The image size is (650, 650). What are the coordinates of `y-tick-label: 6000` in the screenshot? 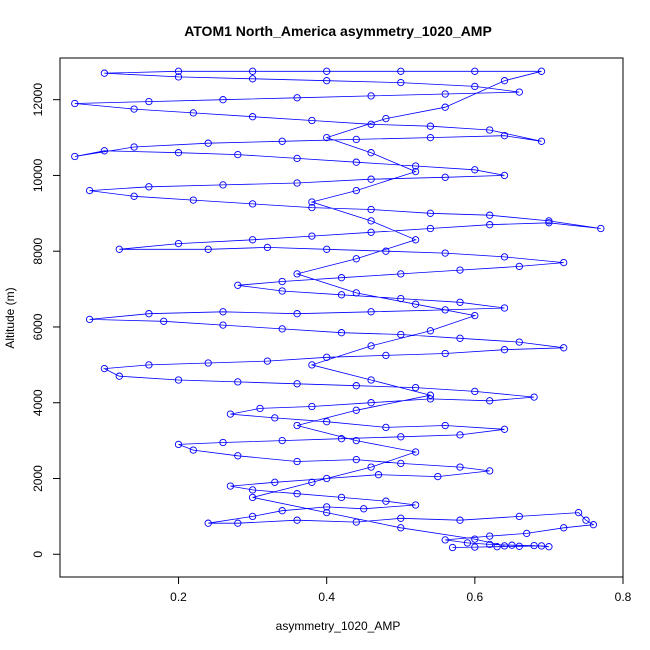 It's located at (38, 326).